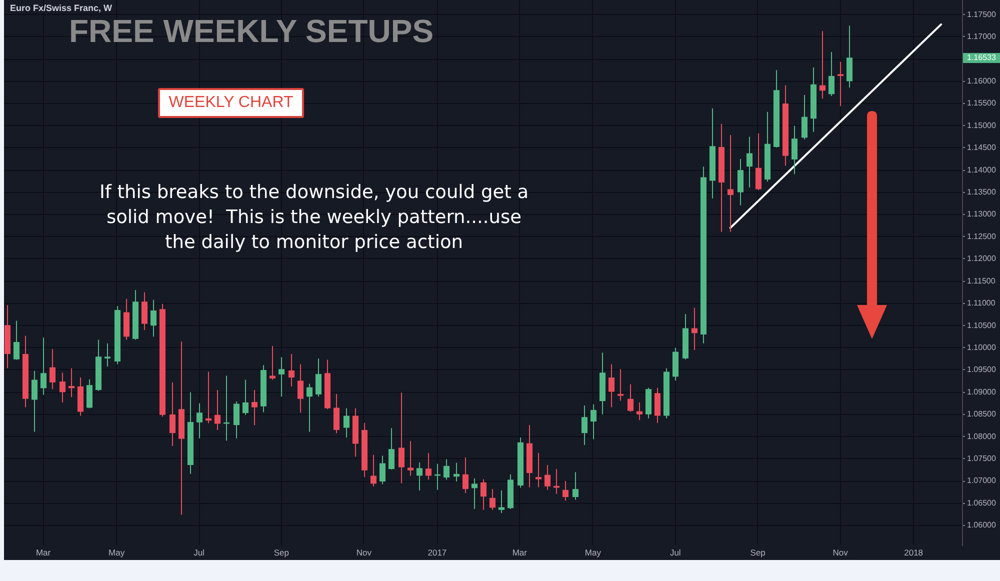 This screenshot has height=581, width=1000. I want to click on y-tick-label: 1.12000, so click(981, 259).